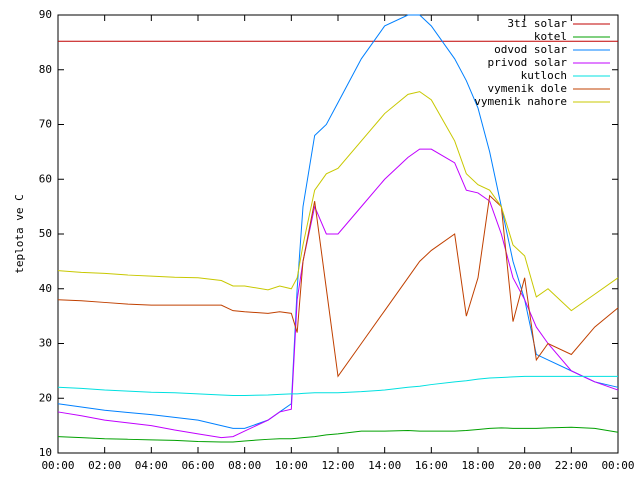  Describe the element at coordinates (527, 88) in the screenshot. I see `legend-label: vymenik dole` at that location.